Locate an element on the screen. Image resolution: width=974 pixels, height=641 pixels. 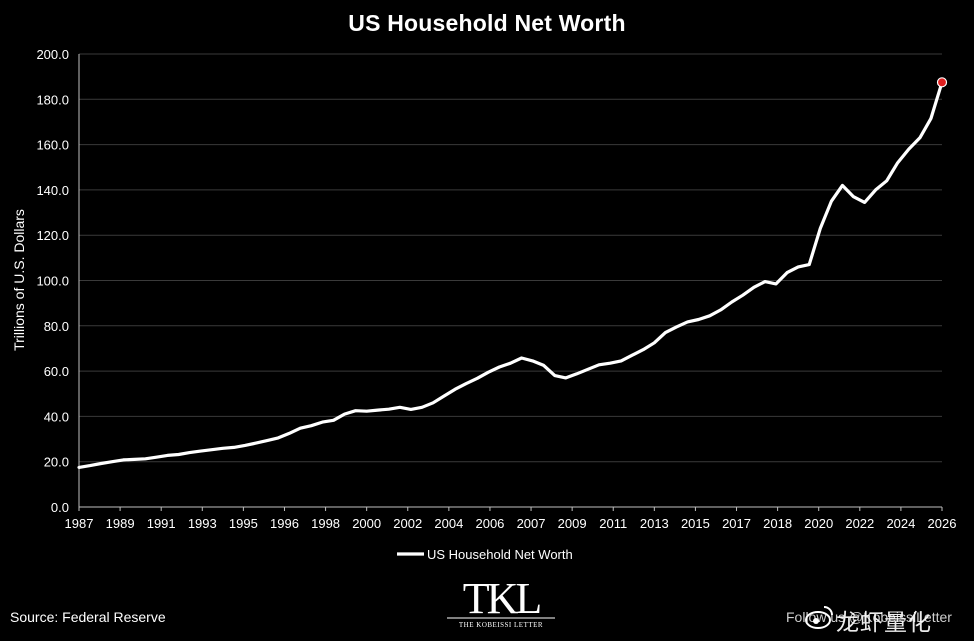
y-tick-label: 60.0 is located at coordinates (56, 371).